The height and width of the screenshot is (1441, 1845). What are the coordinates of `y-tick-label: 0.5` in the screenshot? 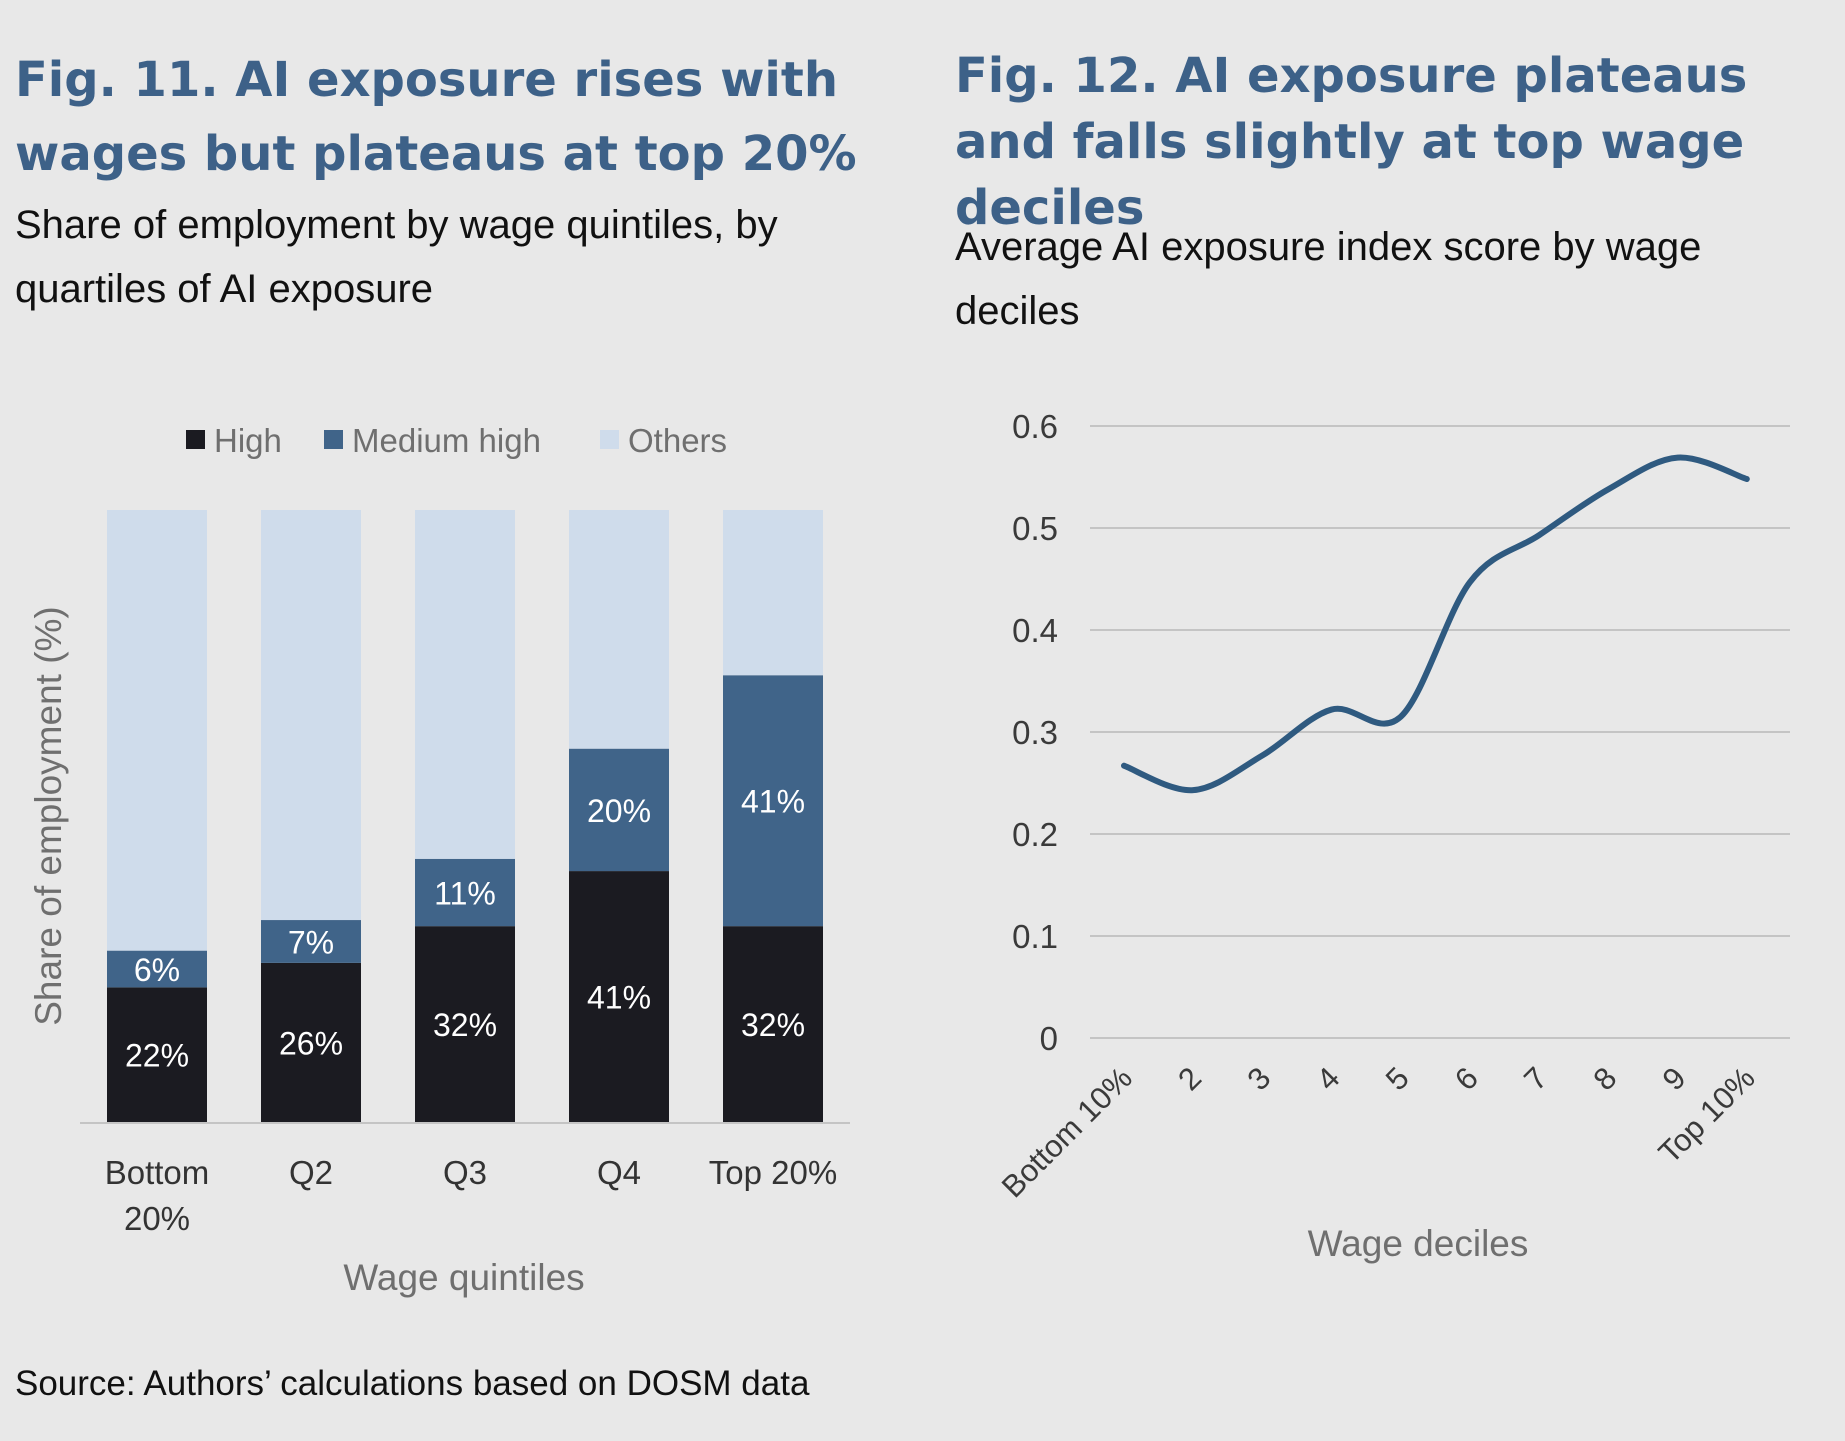 It's located at (1035, 528).